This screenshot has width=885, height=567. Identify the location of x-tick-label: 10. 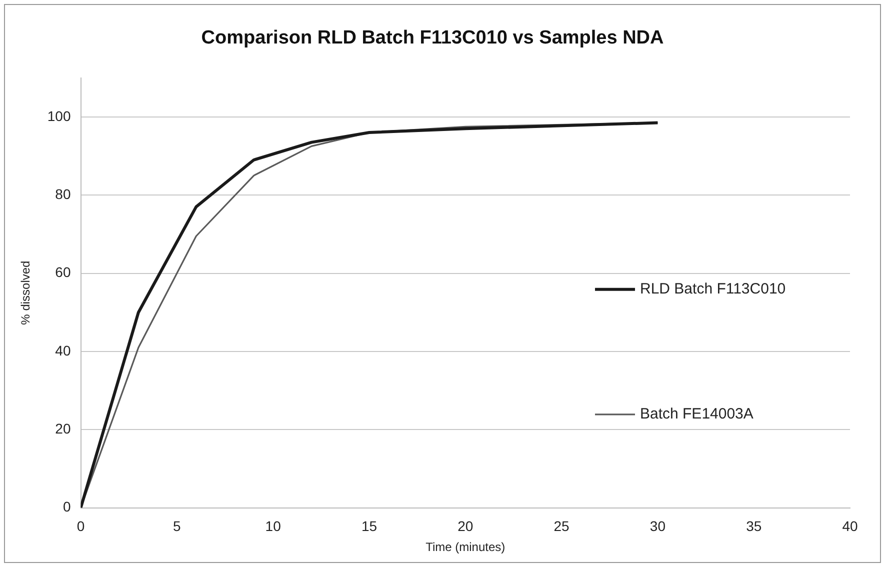
(273, 526).